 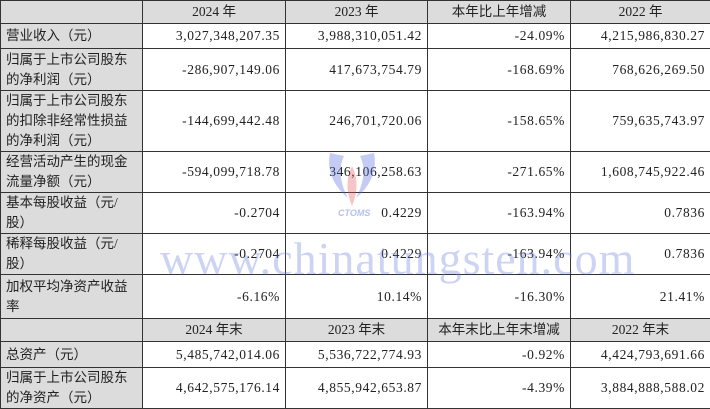 What do you see at coordinates (357, 330) in the screenshot?
I see `column-header: 2023 年末` at bounding box center [357, 330].